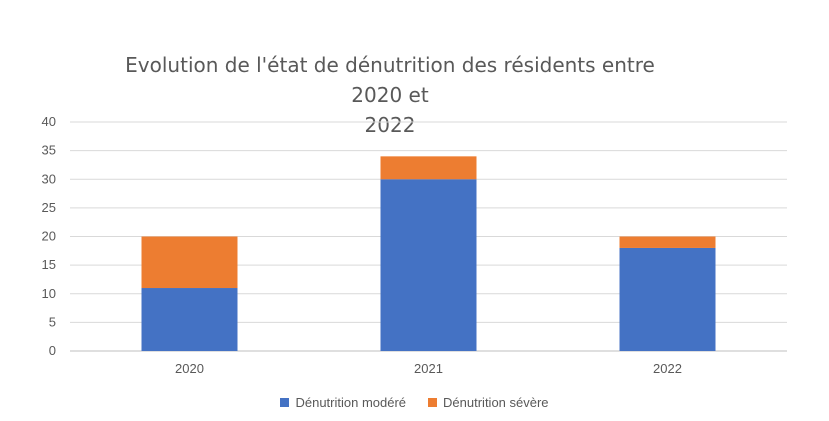  Describe the element at coordinates (49, 150) in the screenshot. I see `y-tick-label: 35` at that location.